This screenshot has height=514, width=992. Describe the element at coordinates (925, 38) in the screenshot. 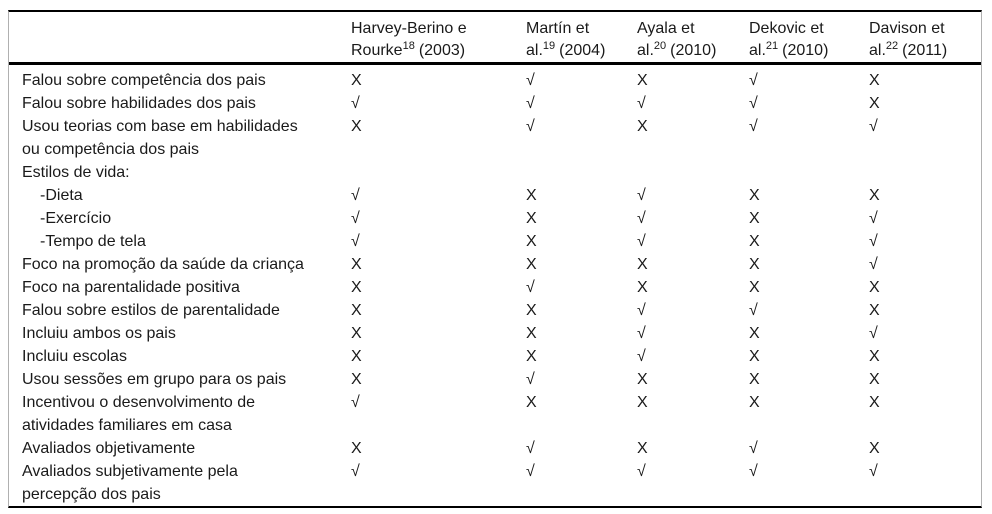

I see `column-header-davison: Davison et al.22 (2011)` at that location.